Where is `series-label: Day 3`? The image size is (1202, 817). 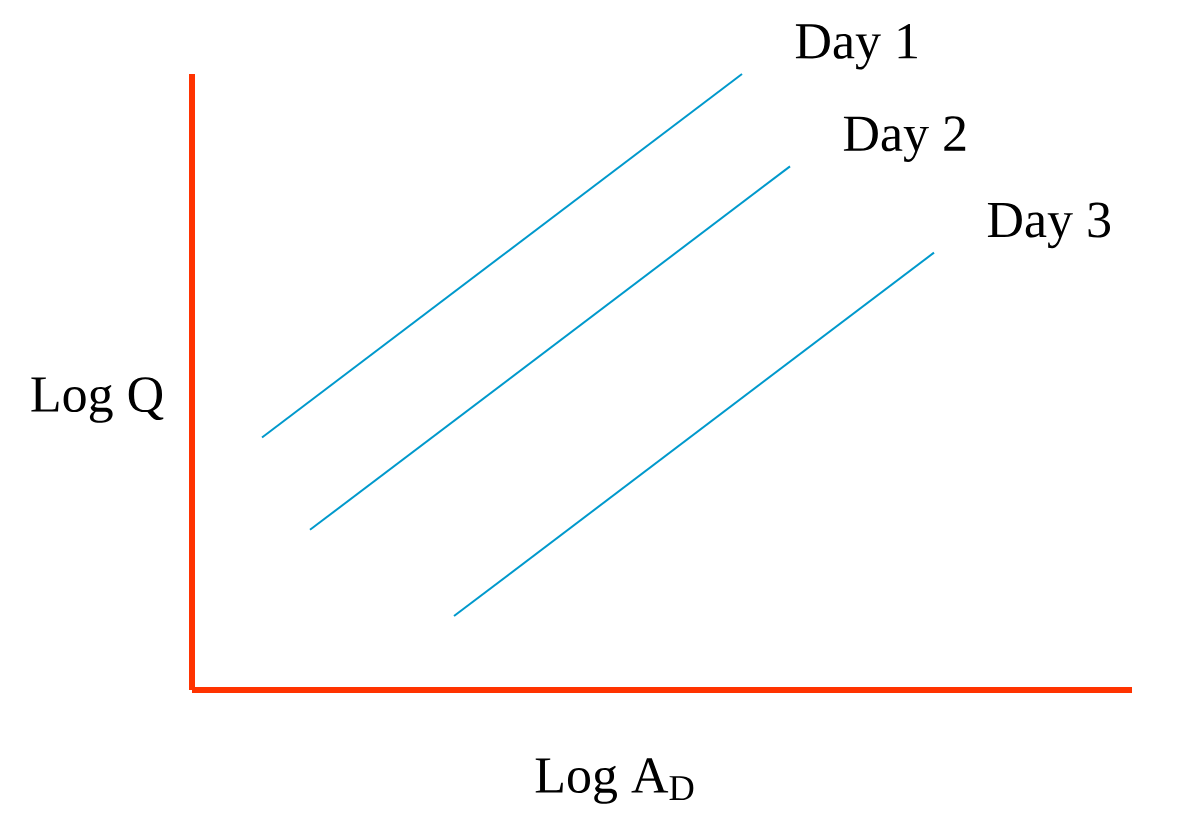
series-label: Day 3 is located at coordinates (1049, 225).